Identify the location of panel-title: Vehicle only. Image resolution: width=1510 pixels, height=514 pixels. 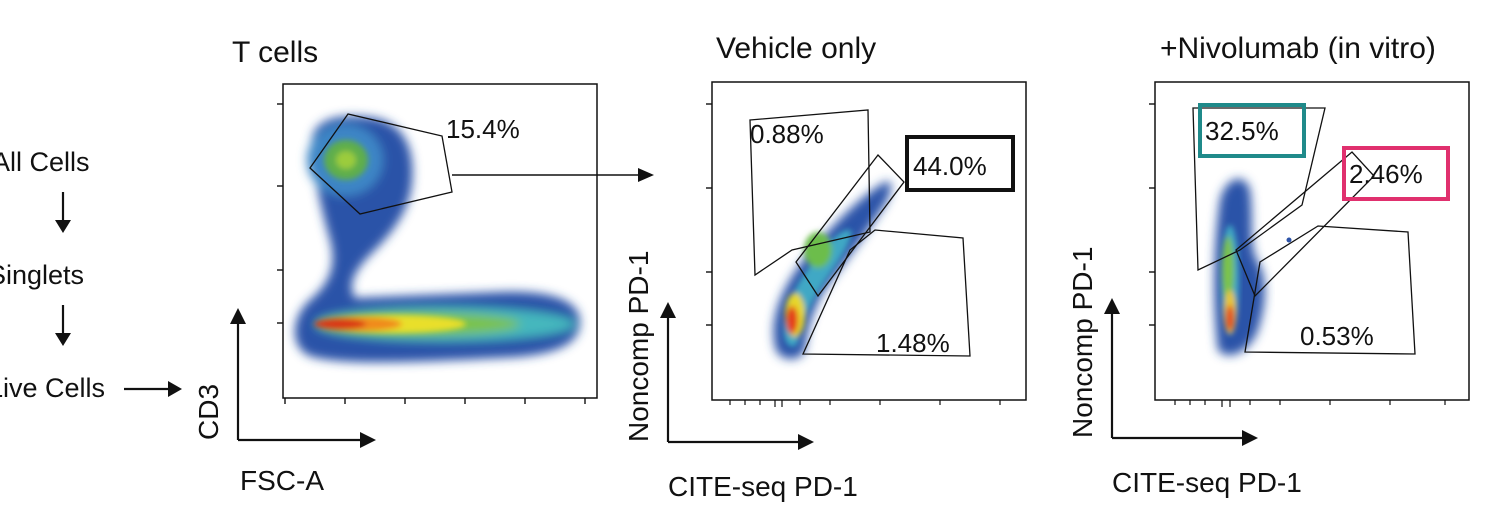
(796, 48).